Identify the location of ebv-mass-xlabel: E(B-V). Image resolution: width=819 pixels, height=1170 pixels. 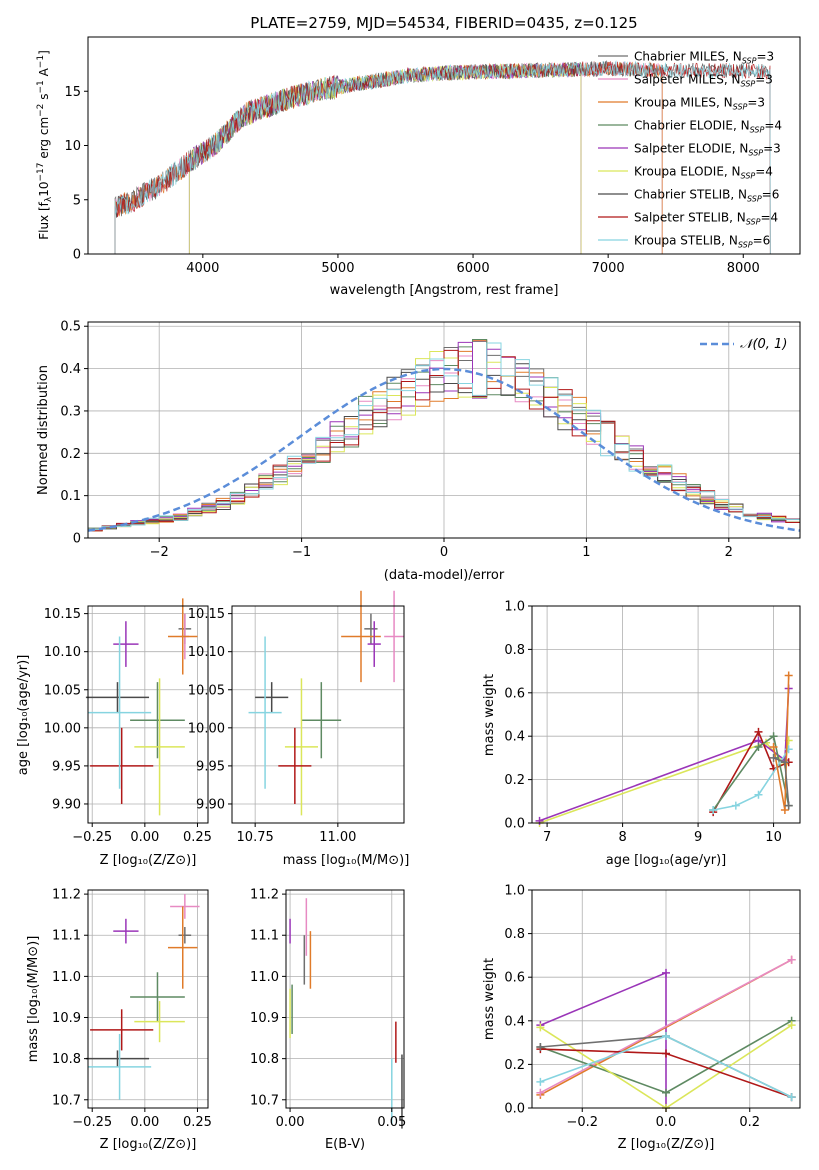
(345, 1144).